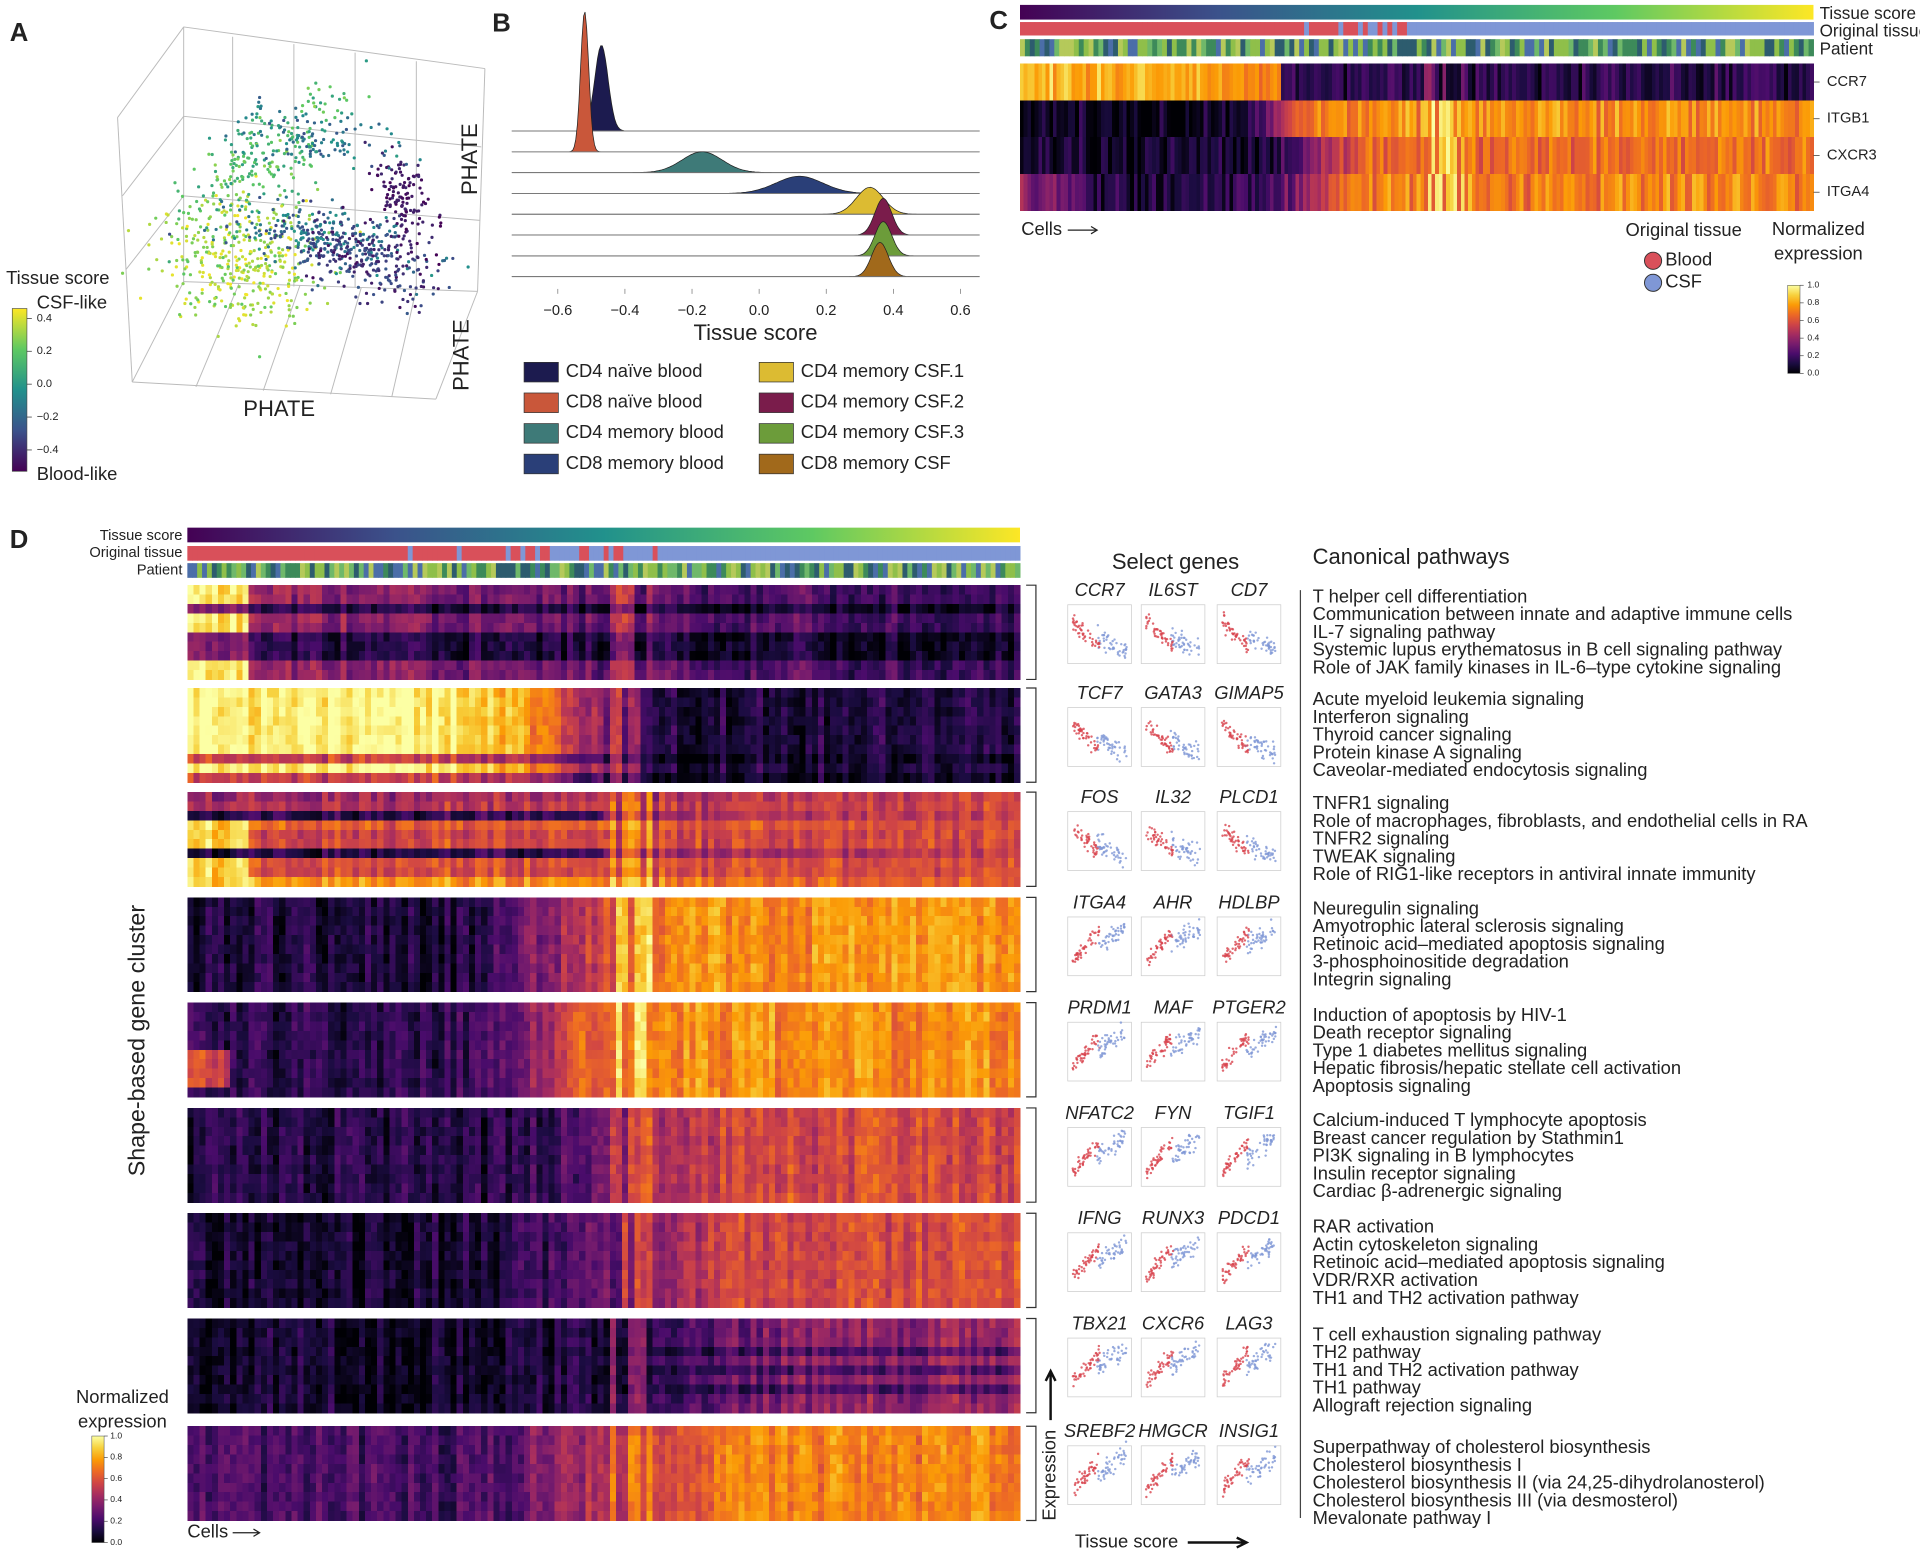  I want to click on legend-swatch, so click(541, 433).